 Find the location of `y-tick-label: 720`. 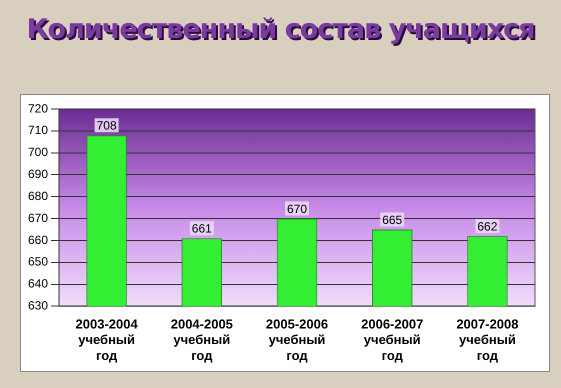

y-tick-label: 720 is located at coordinates (38, 108).